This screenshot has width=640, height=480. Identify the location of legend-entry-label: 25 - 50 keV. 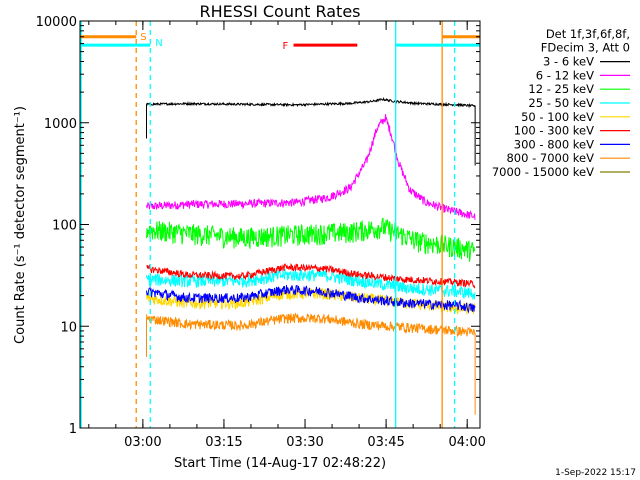
(561, 103).